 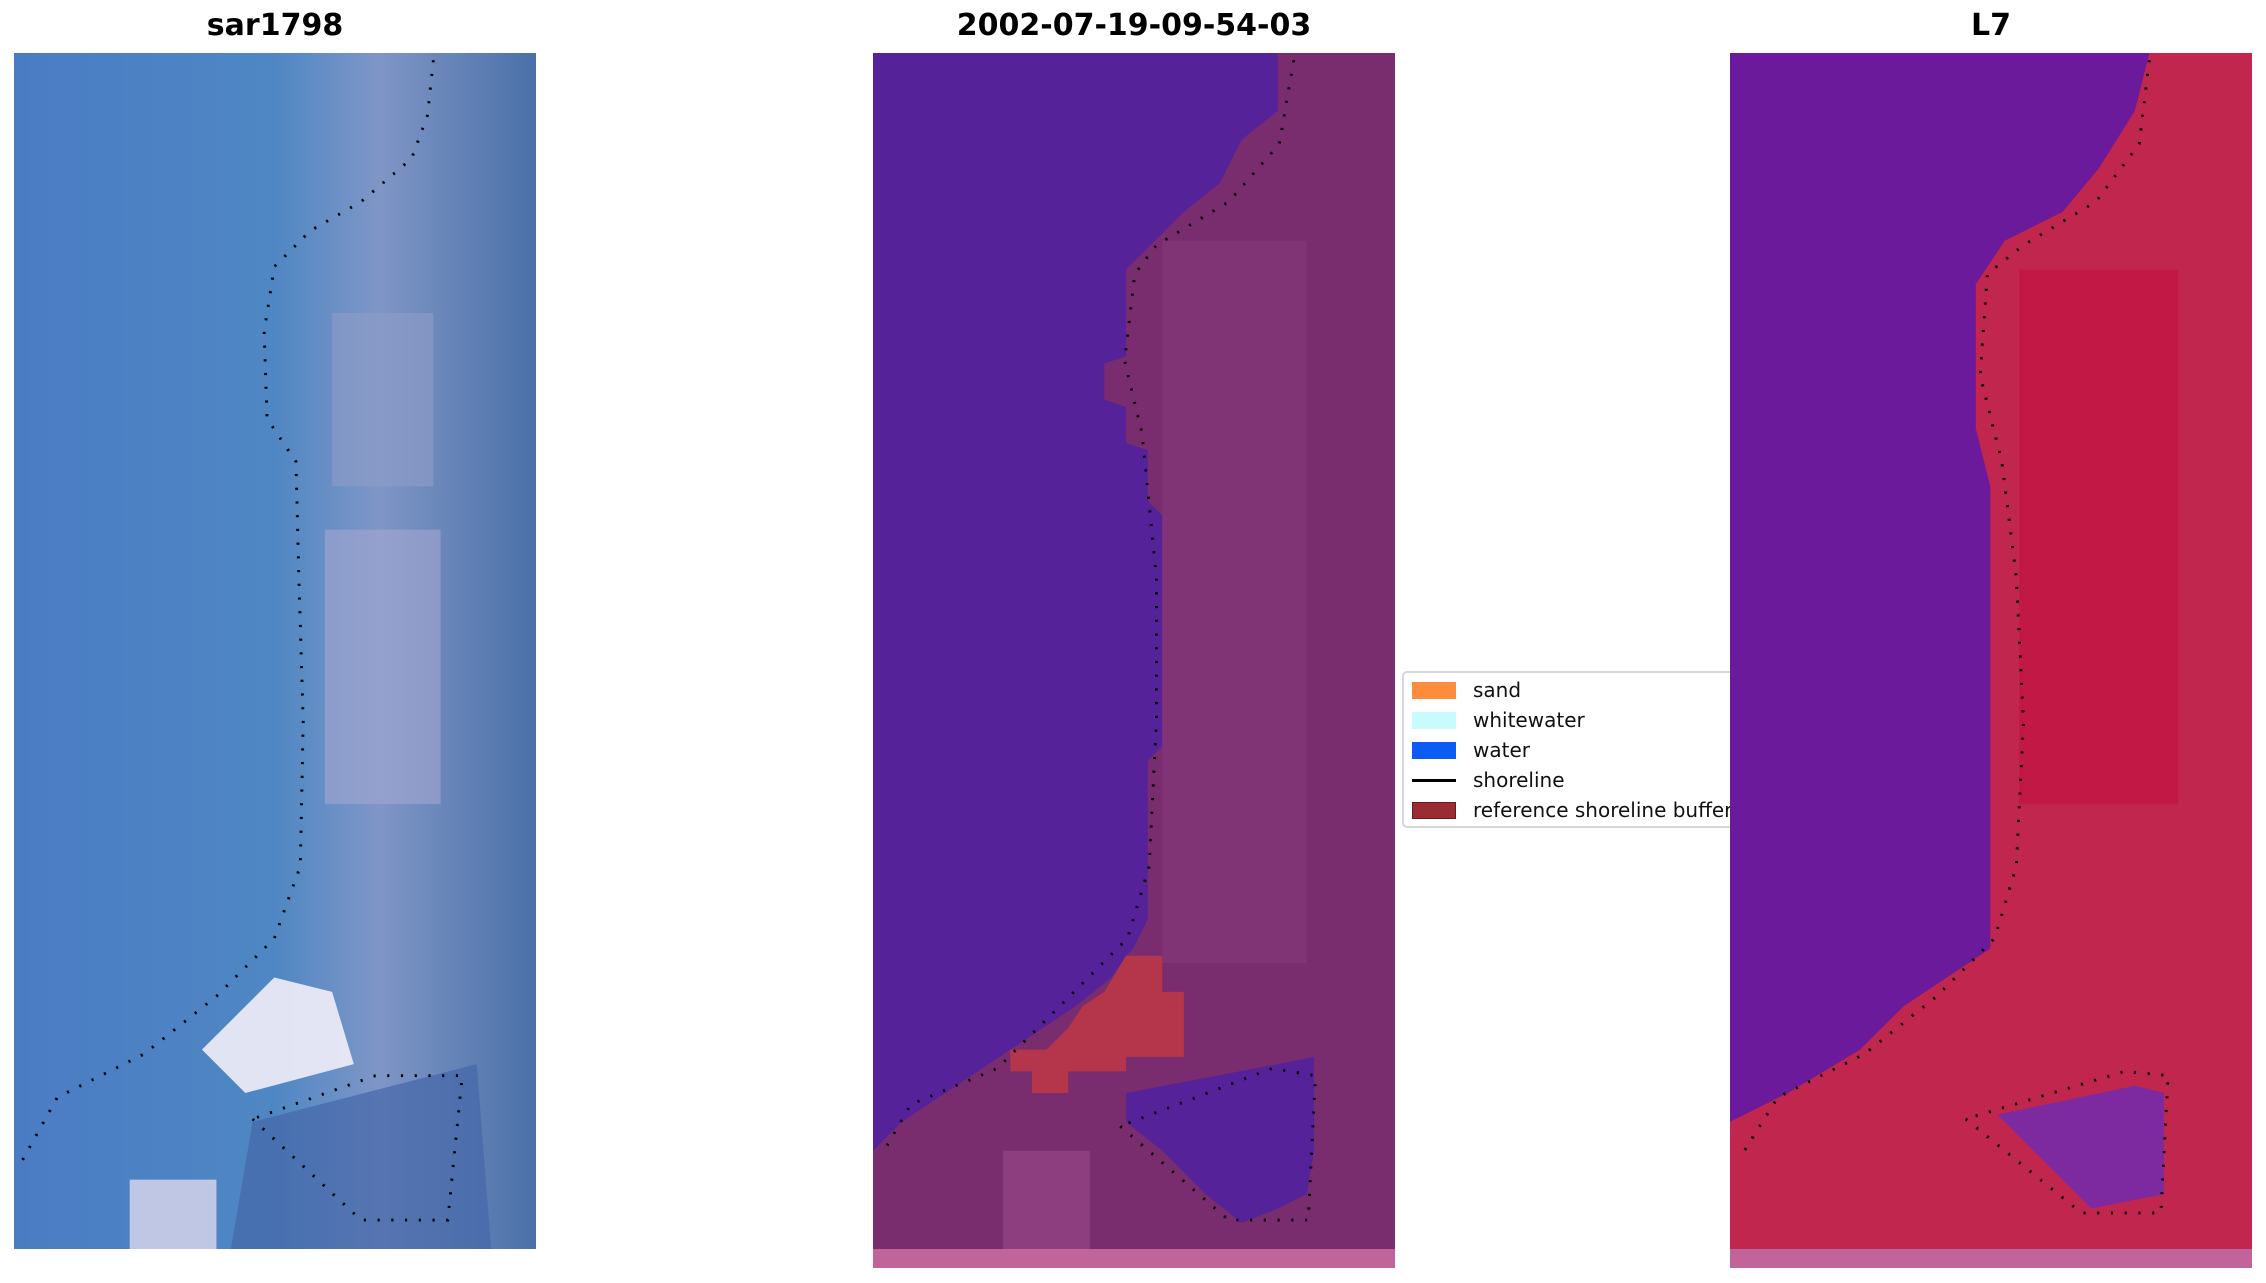 What do you see at coordinates (2067, 1142) in the screenshot?
I see `shoreline-segment` at bounding box center [2067, 1142].